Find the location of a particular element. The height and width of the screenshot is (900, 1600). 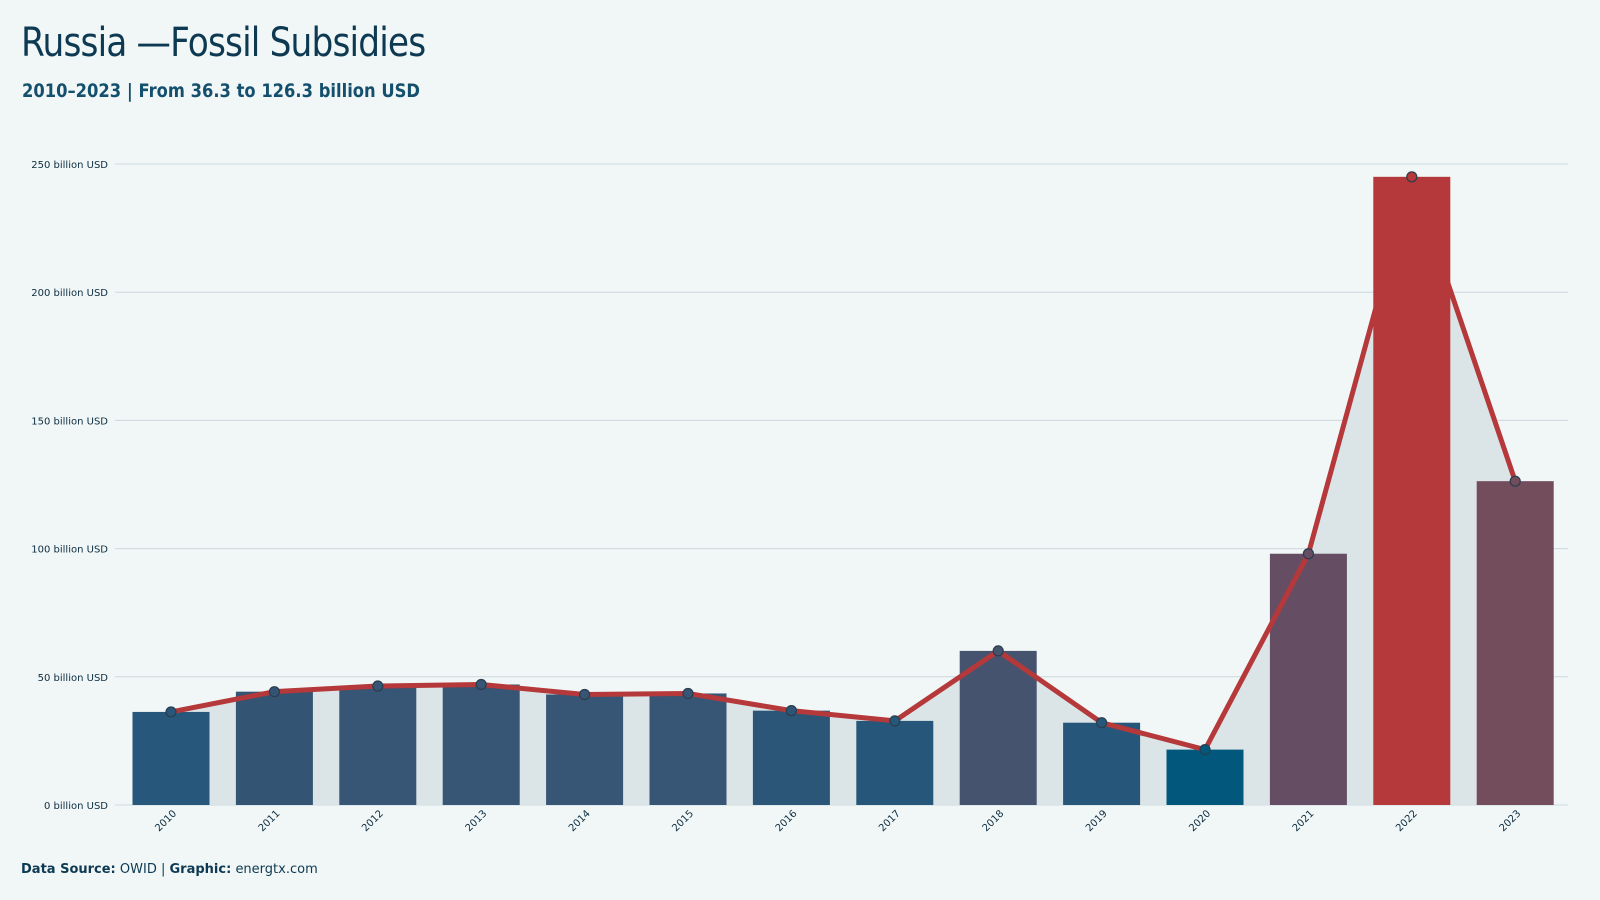

x-tick-label: 2017 is located at coordinates (890, 821).